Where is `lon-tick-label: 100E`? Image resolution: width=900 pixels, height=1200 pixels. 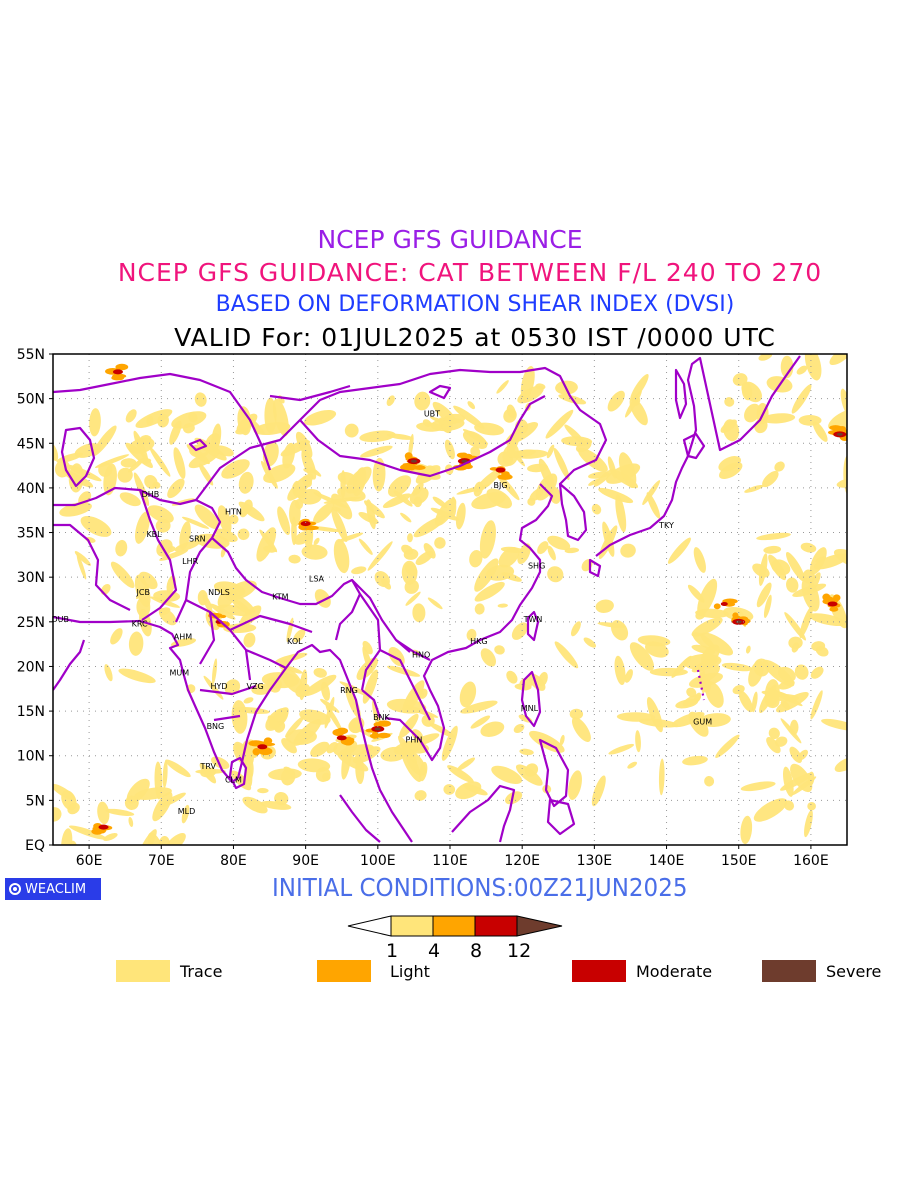
lon-tick-label: 100E is located at coordinates (378, 861).